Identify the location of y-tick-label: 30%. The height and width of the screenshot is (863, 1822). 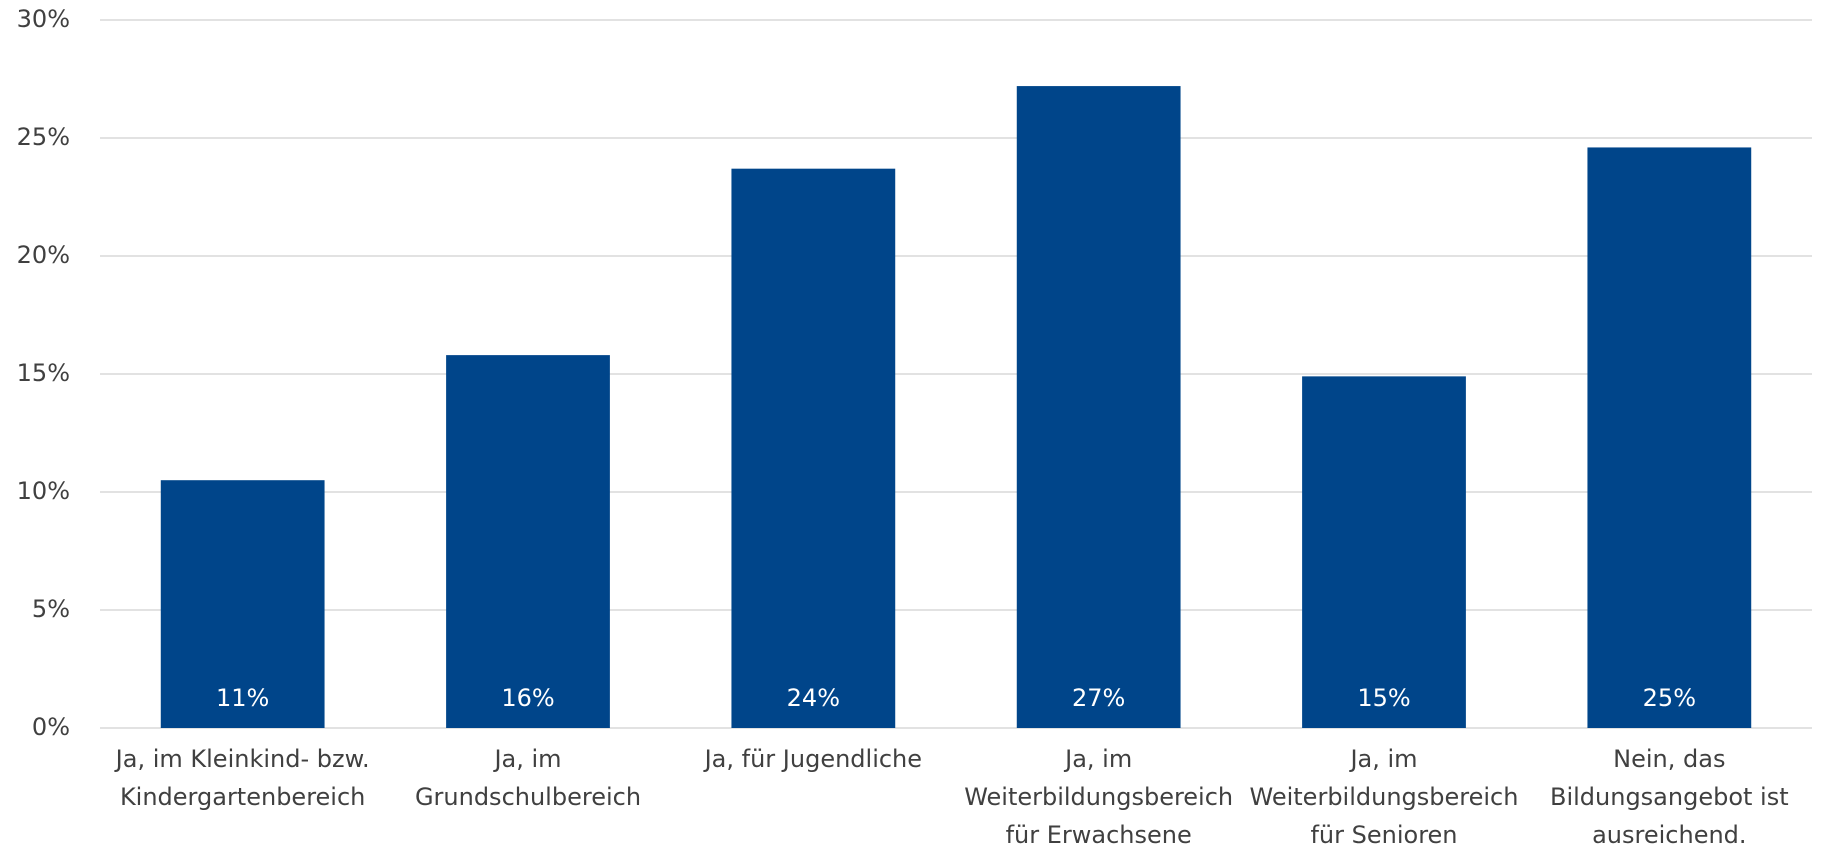
(43, 19).